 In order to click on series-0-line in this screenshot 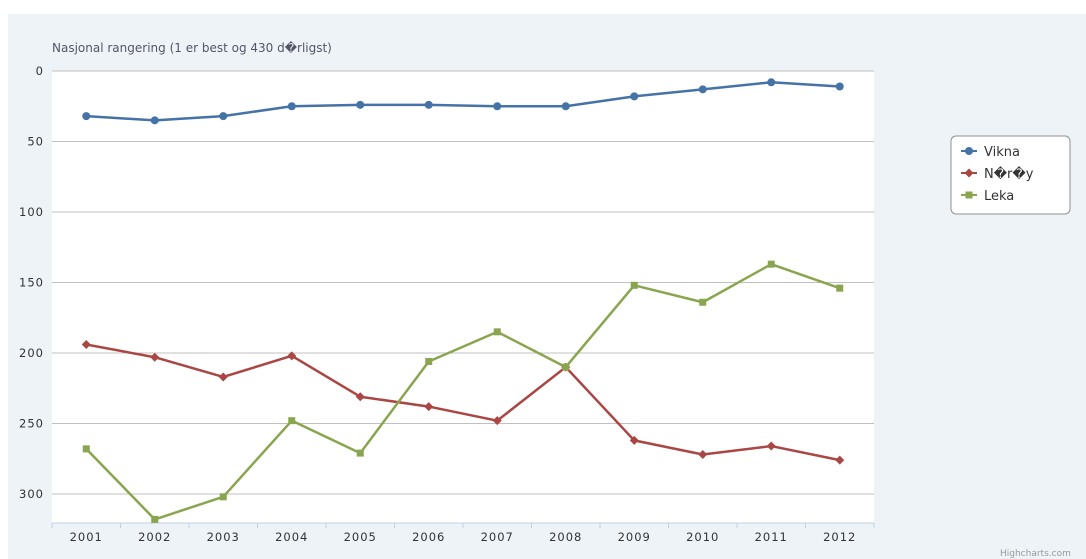, I will do `click(463, 101)`.